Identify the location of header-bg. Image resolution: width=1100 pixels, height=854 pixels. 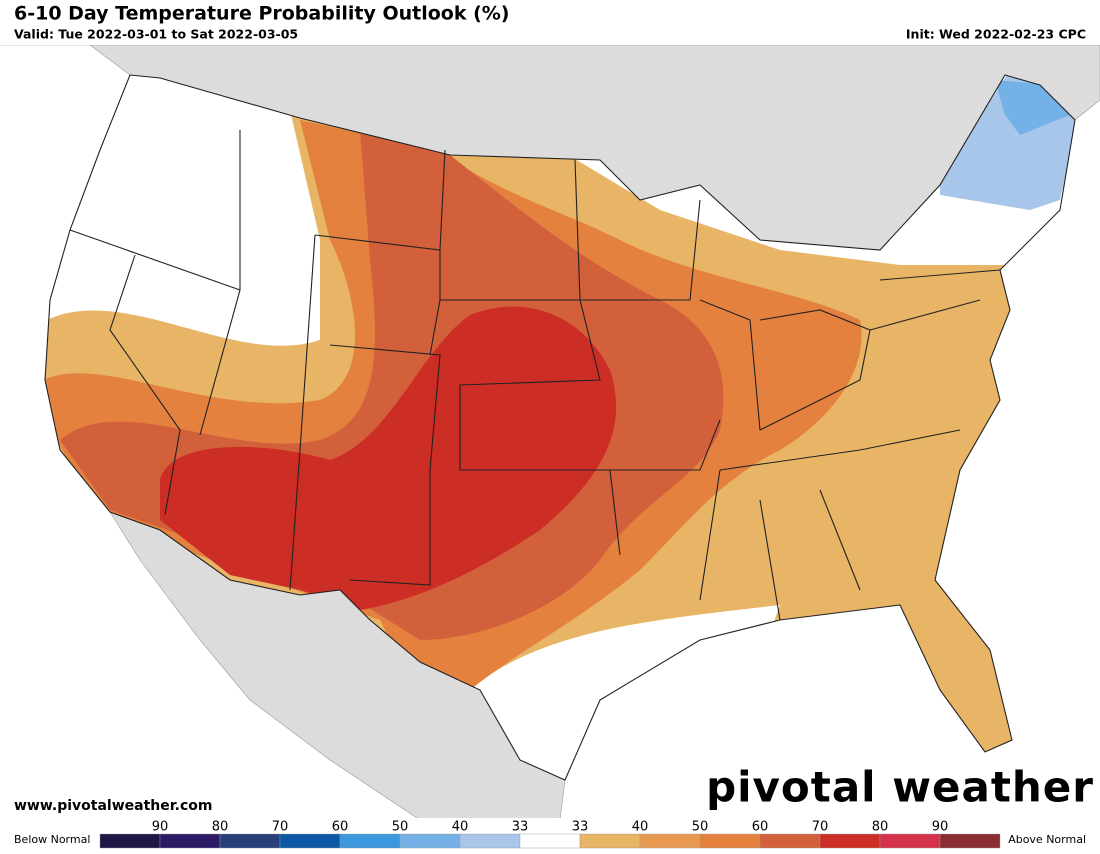
(550, 22).